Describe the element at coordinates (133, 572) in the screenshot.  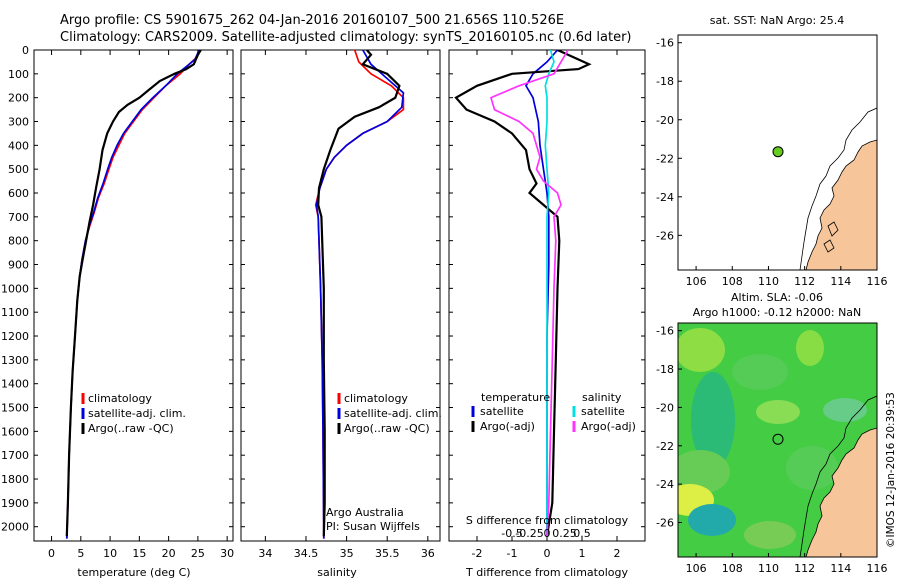
I see `temperature-xlabel: temperature (deg C)` at that location.